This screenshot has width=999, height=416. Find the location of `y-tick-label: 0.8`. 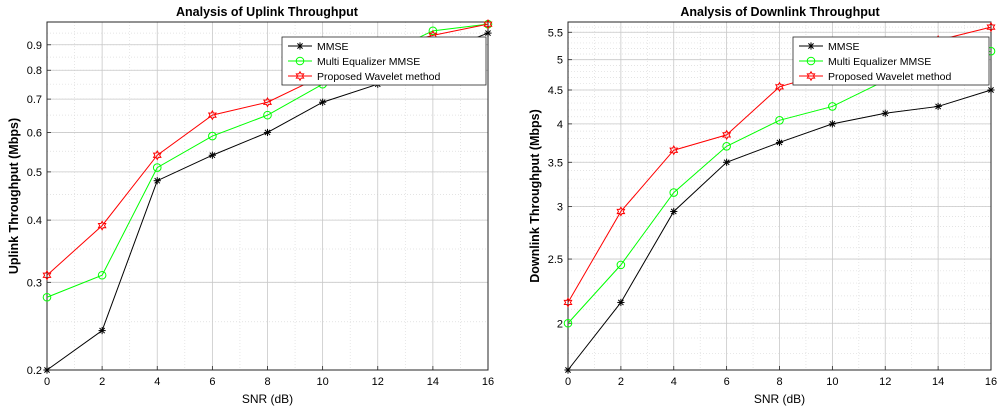

y-tick-label: 0.8 is located at coordinates (34, 71).